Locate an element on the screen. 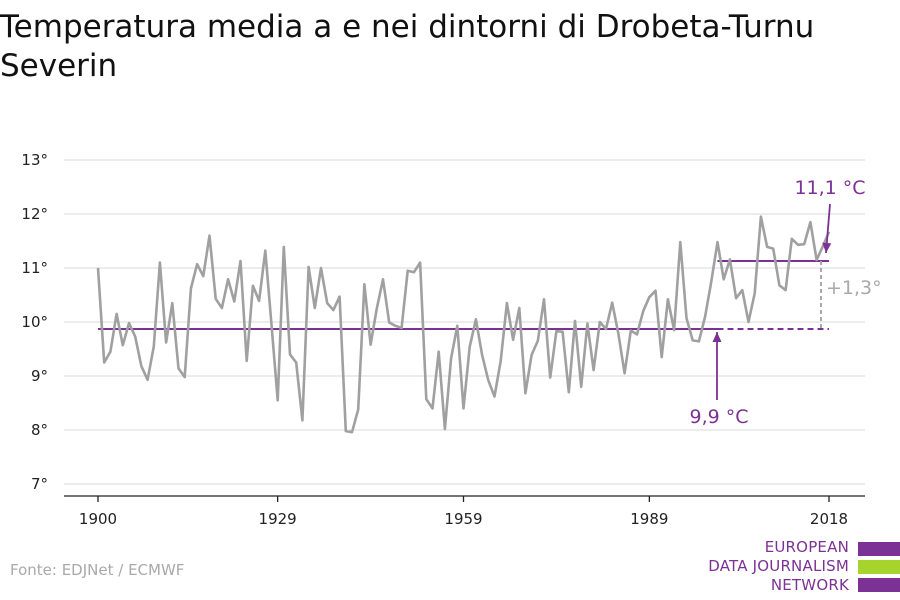  edjnet-logo: EUROPEAN DATA JOURNALISM NETWORK is located at coordinates (795, 566).